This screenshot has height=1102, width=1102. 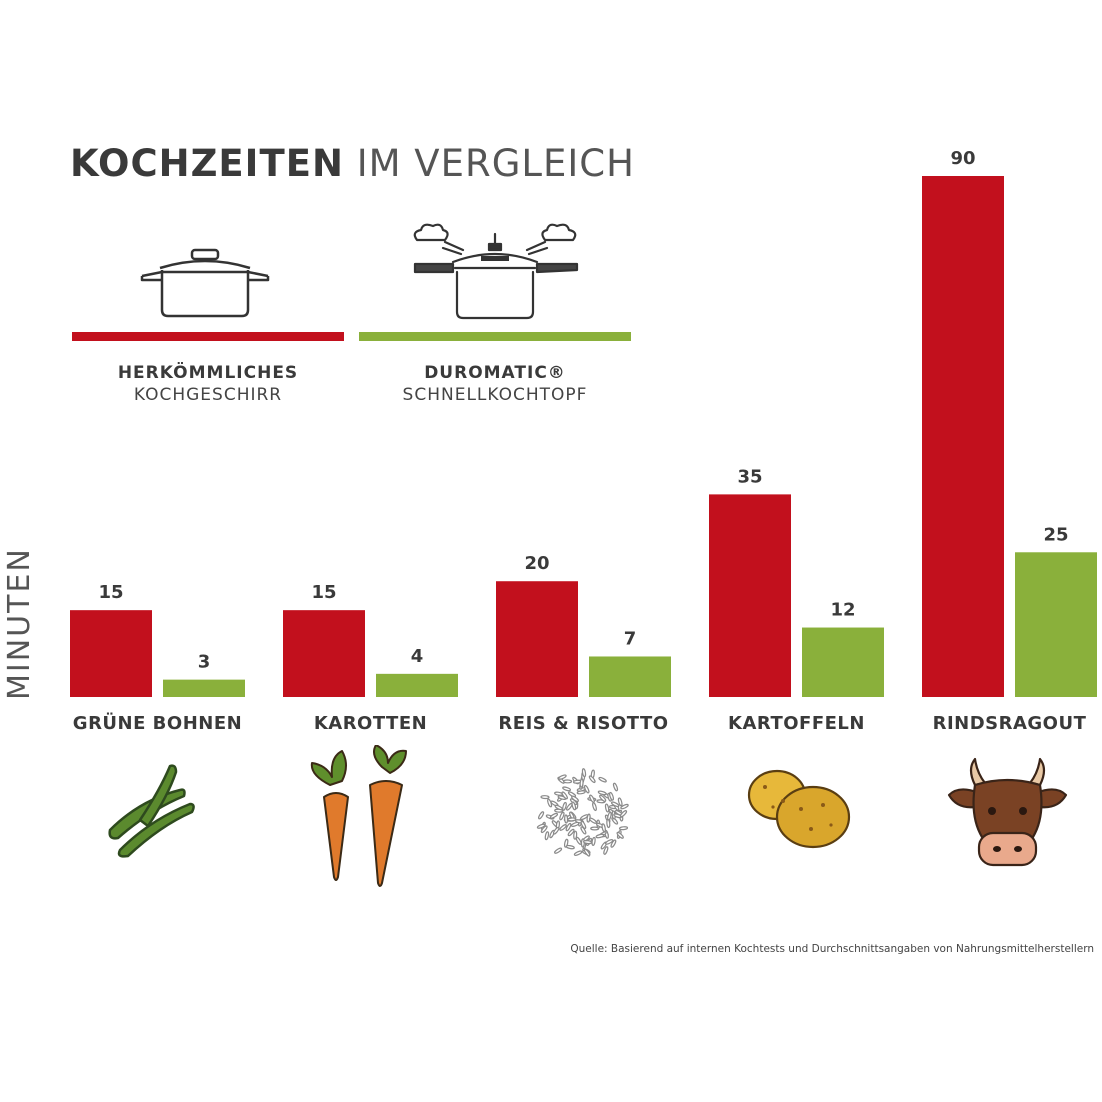 I want to click on data-label: 20, so click(x=536, y=563).